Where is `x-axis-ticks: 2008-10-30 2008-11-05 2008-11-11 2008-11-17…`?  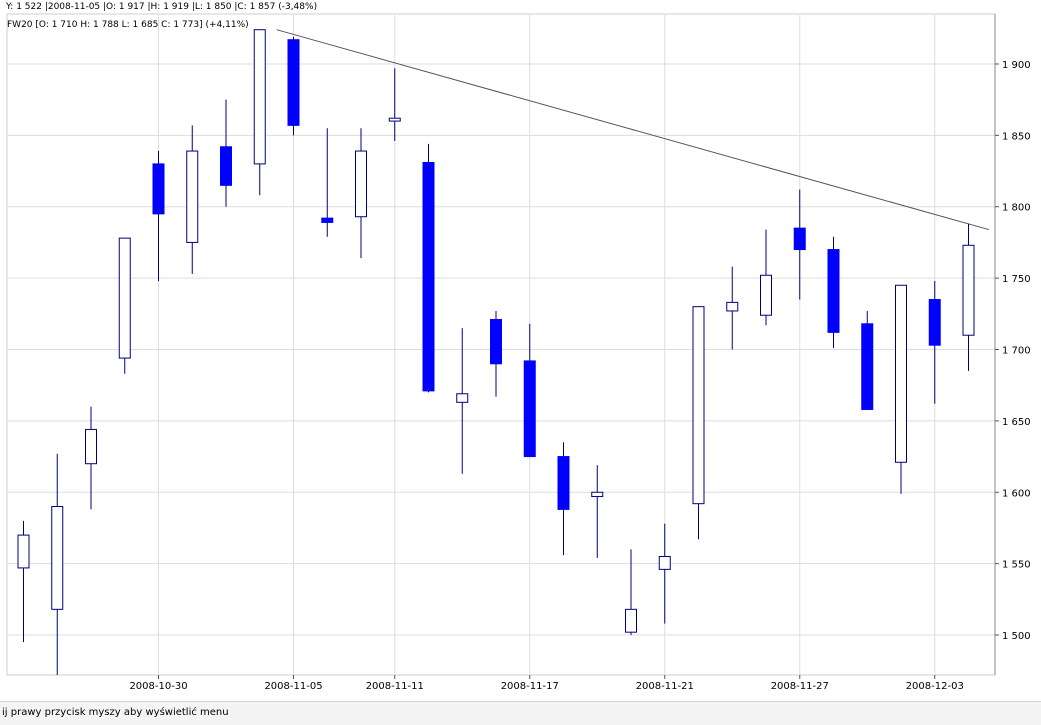 x-axis-ticks: 2008-10-30 2008-11-05 2008-11-11 2008-11-17… is located at coordinates (546, 683).